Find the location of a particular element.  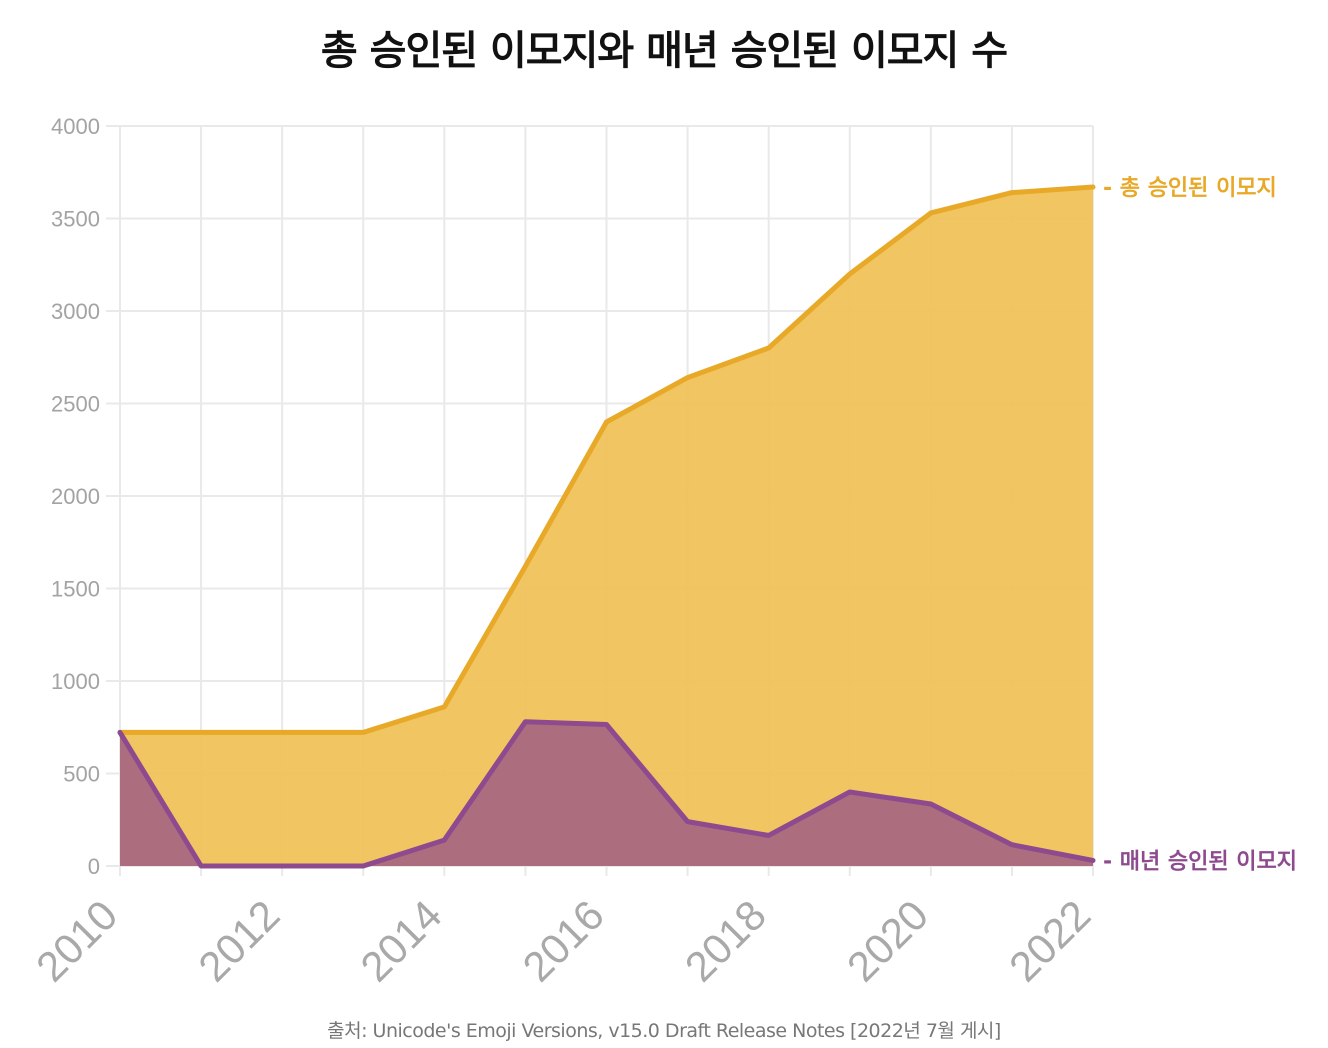

series-area is located at coordinates (606, 793).